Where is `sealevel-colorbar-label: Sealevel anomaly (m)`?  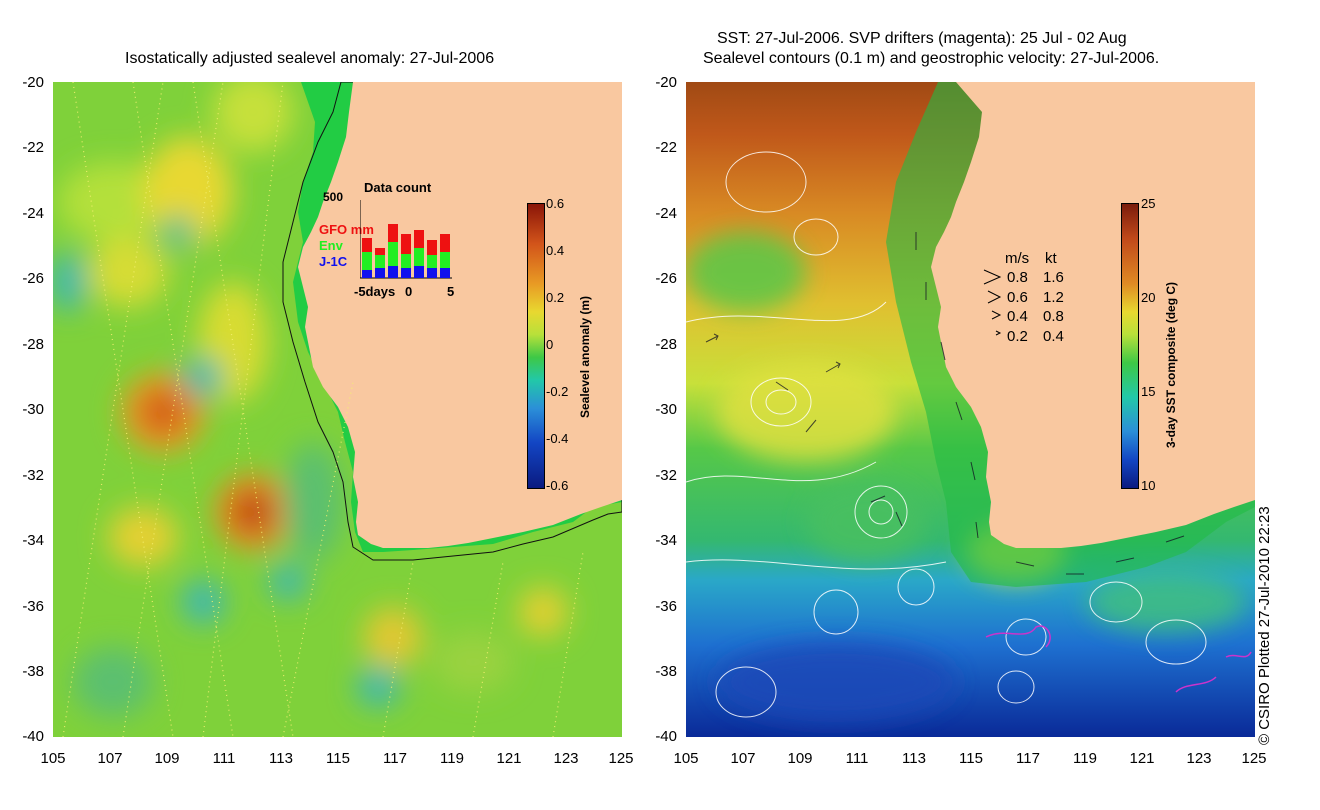 sealevel-colorbar-label: Sealevel anomaly (m) is located at coordinates (585, 356).